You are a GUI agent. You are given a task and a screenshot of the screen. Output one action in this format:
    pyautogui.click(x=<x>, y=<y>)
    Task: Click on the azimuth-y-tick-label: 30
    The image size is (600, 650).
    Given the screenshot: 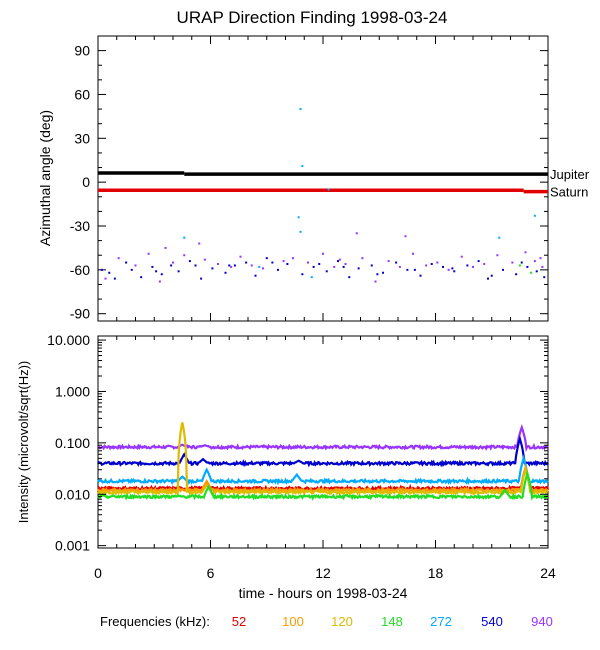 What is the action you would take?
    pyautogui.click(x=82, y=138)
    